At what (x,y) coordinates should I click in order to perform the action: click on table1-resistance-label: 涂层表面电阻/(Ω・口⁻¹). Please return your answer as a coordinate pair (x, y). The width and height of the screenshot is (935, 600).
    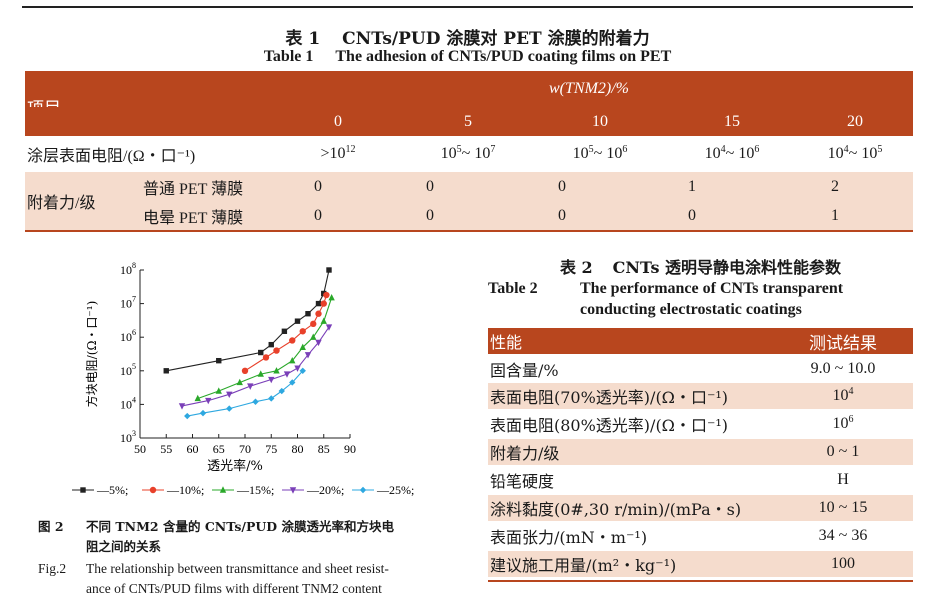
    Looking at the image, I should click on (111, 156).